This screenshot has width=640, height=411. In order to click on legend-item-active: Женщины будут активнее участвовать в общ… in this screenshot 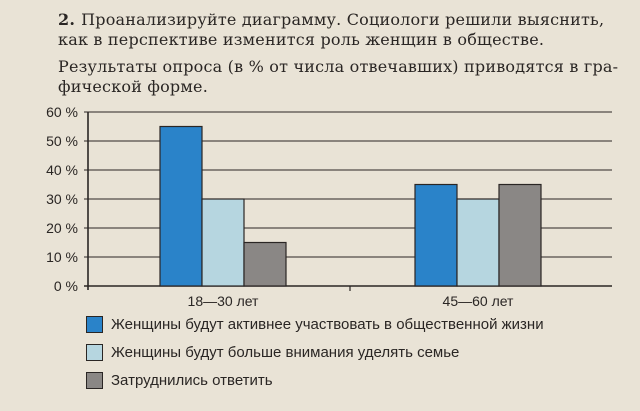, I will do `click(363, 324)`.